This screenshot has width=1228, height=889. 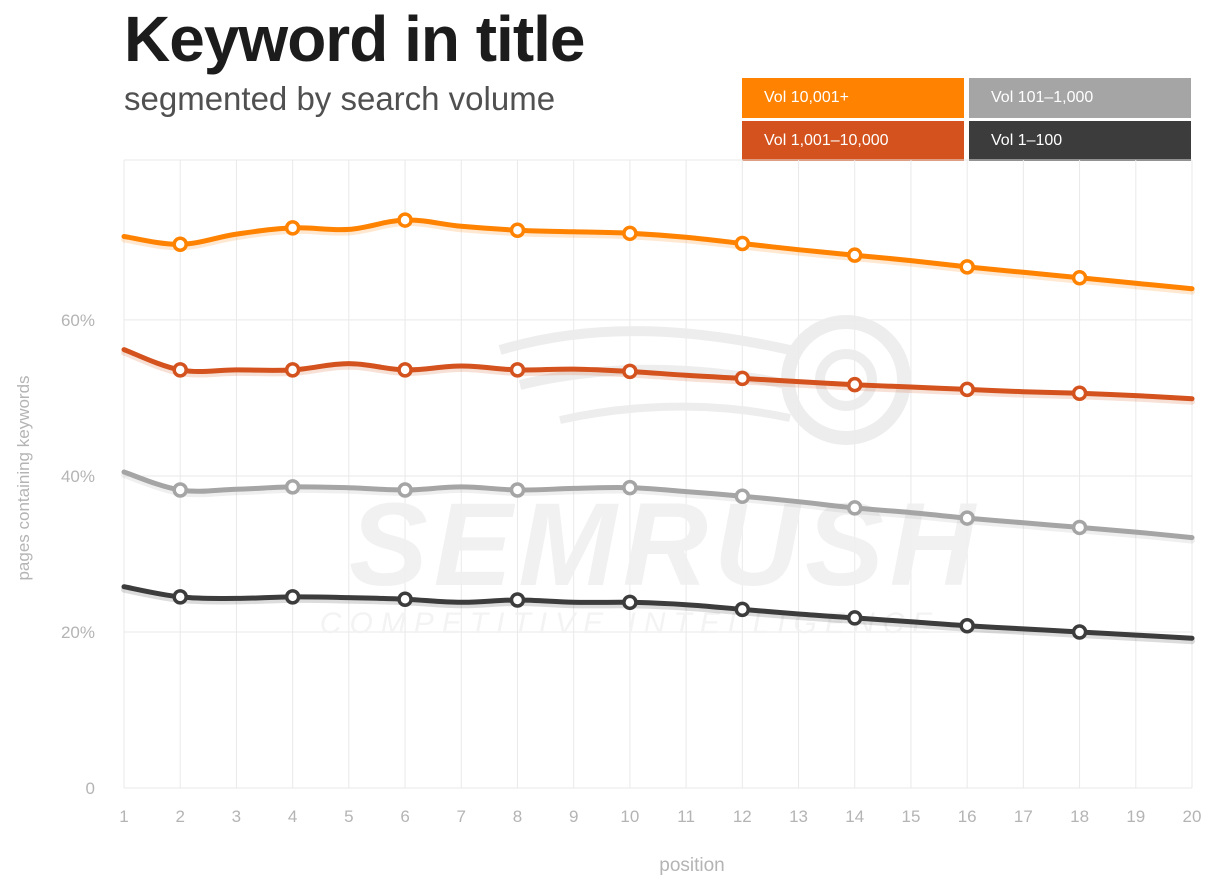 What do you see at coordinates (686, 816) in the screenshot?
I see `x-tick-label: 11` at bounding box center [686, 816].